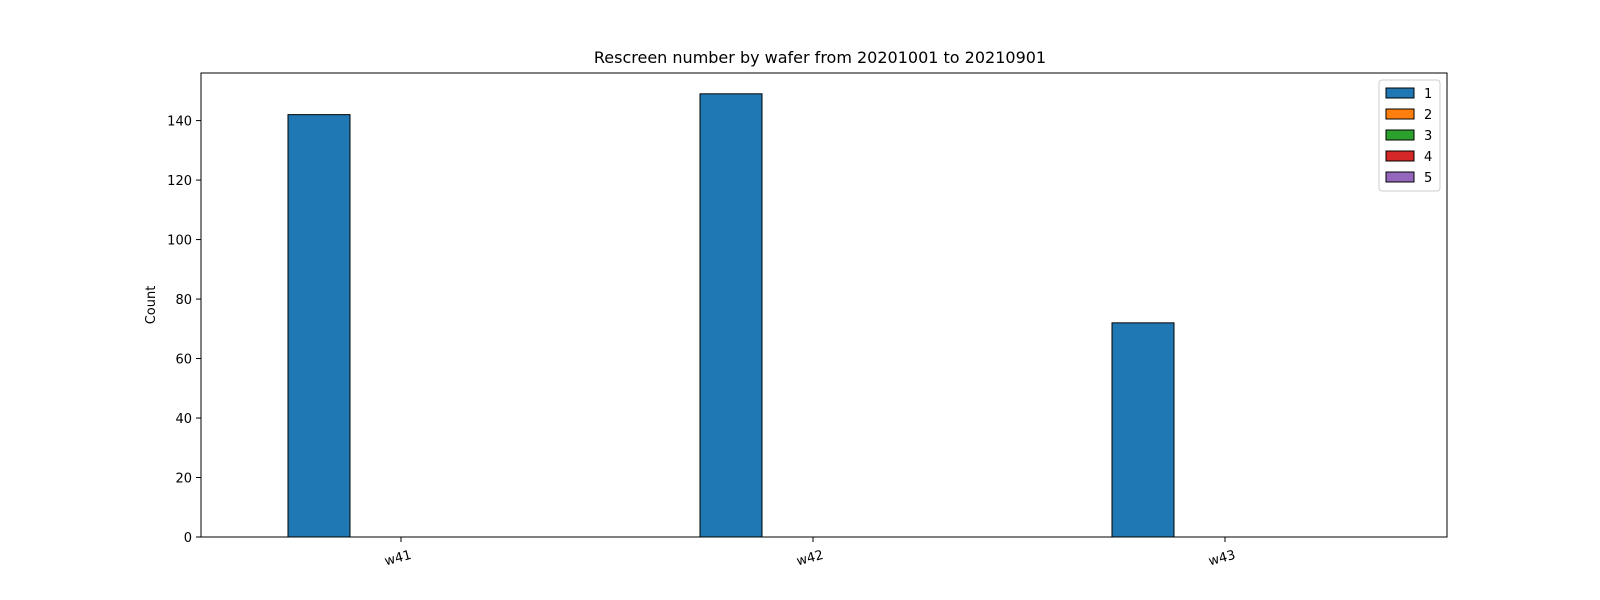 This screenshot has height=600, width=1600. I want to click on legend-label-1: 1, so click(1428, 94).